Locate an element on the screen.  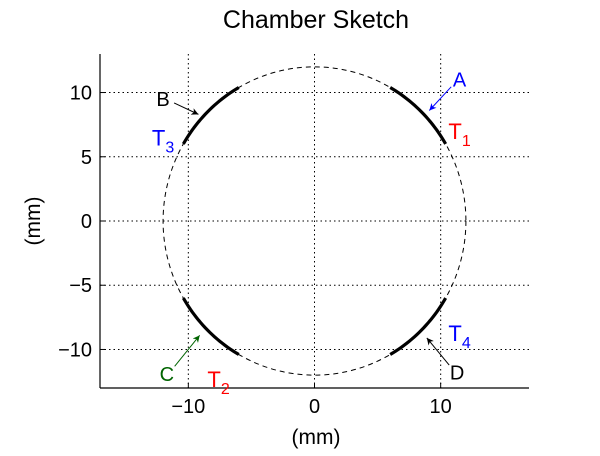
annotation-label: B is located at coordinates (162, 100).